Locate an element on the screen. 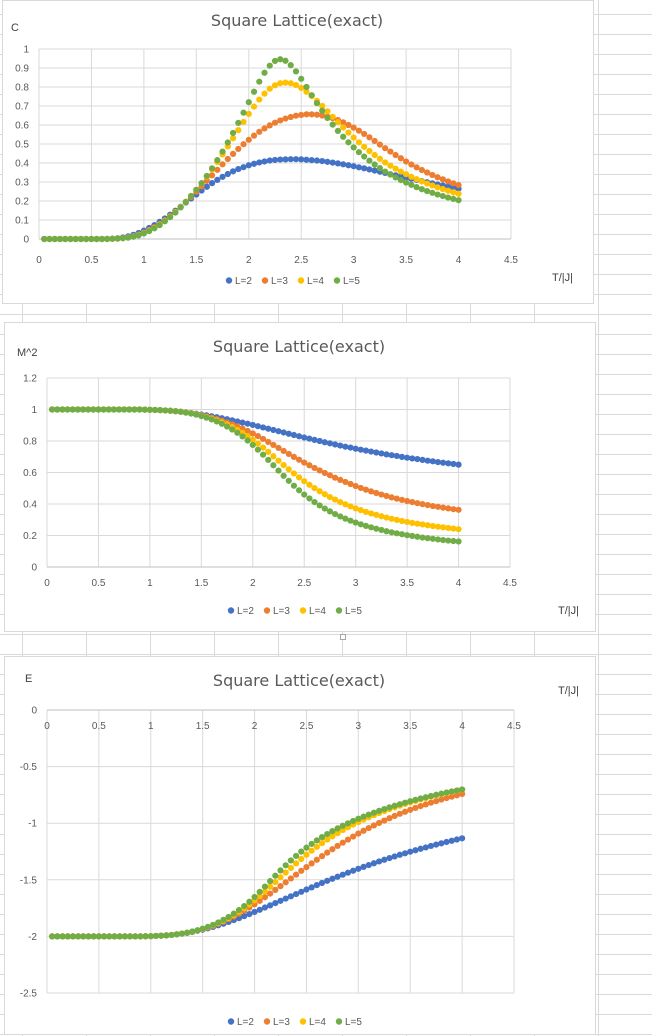 The height and width of the screenshot is (1036, 652). y-tick-label: 0.6 is located at coordinates (30, 473).